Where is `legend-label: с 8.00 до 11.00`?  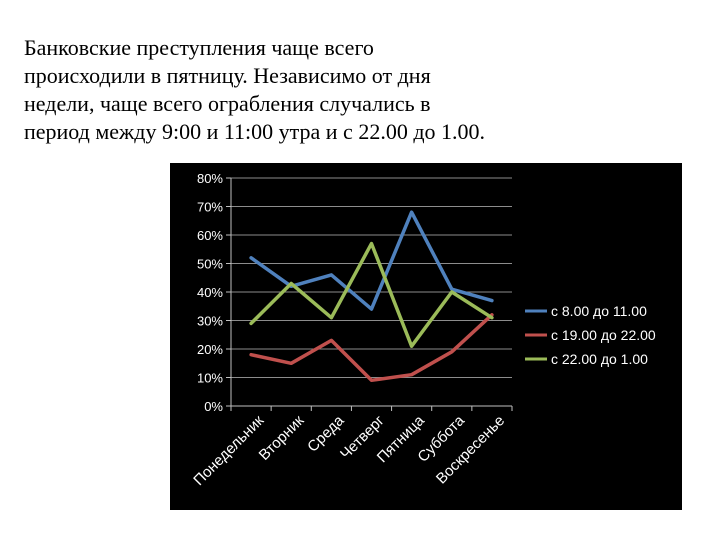 legend-label: с 8.00 до 11.00 is located at coordinates (599, 311).